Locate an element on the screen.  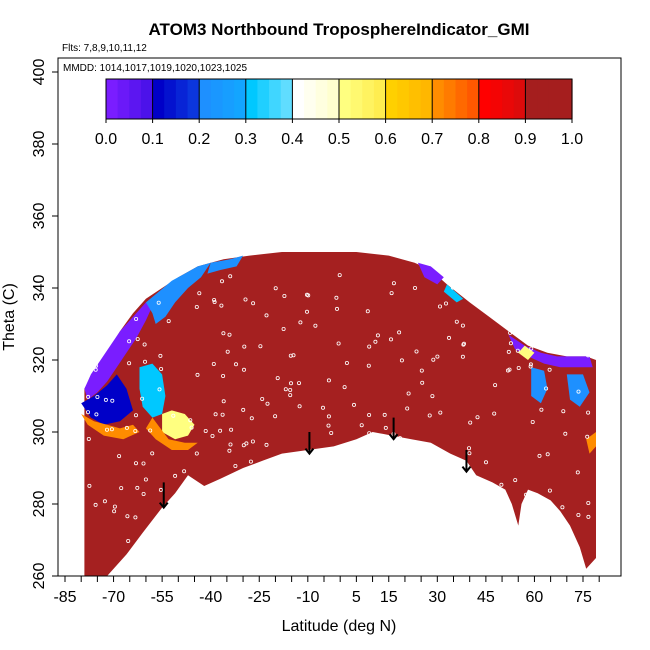
dates-note: MMDD: 1014,1017,1019,1020,1023,1025 is located at coordinates (155, 68).